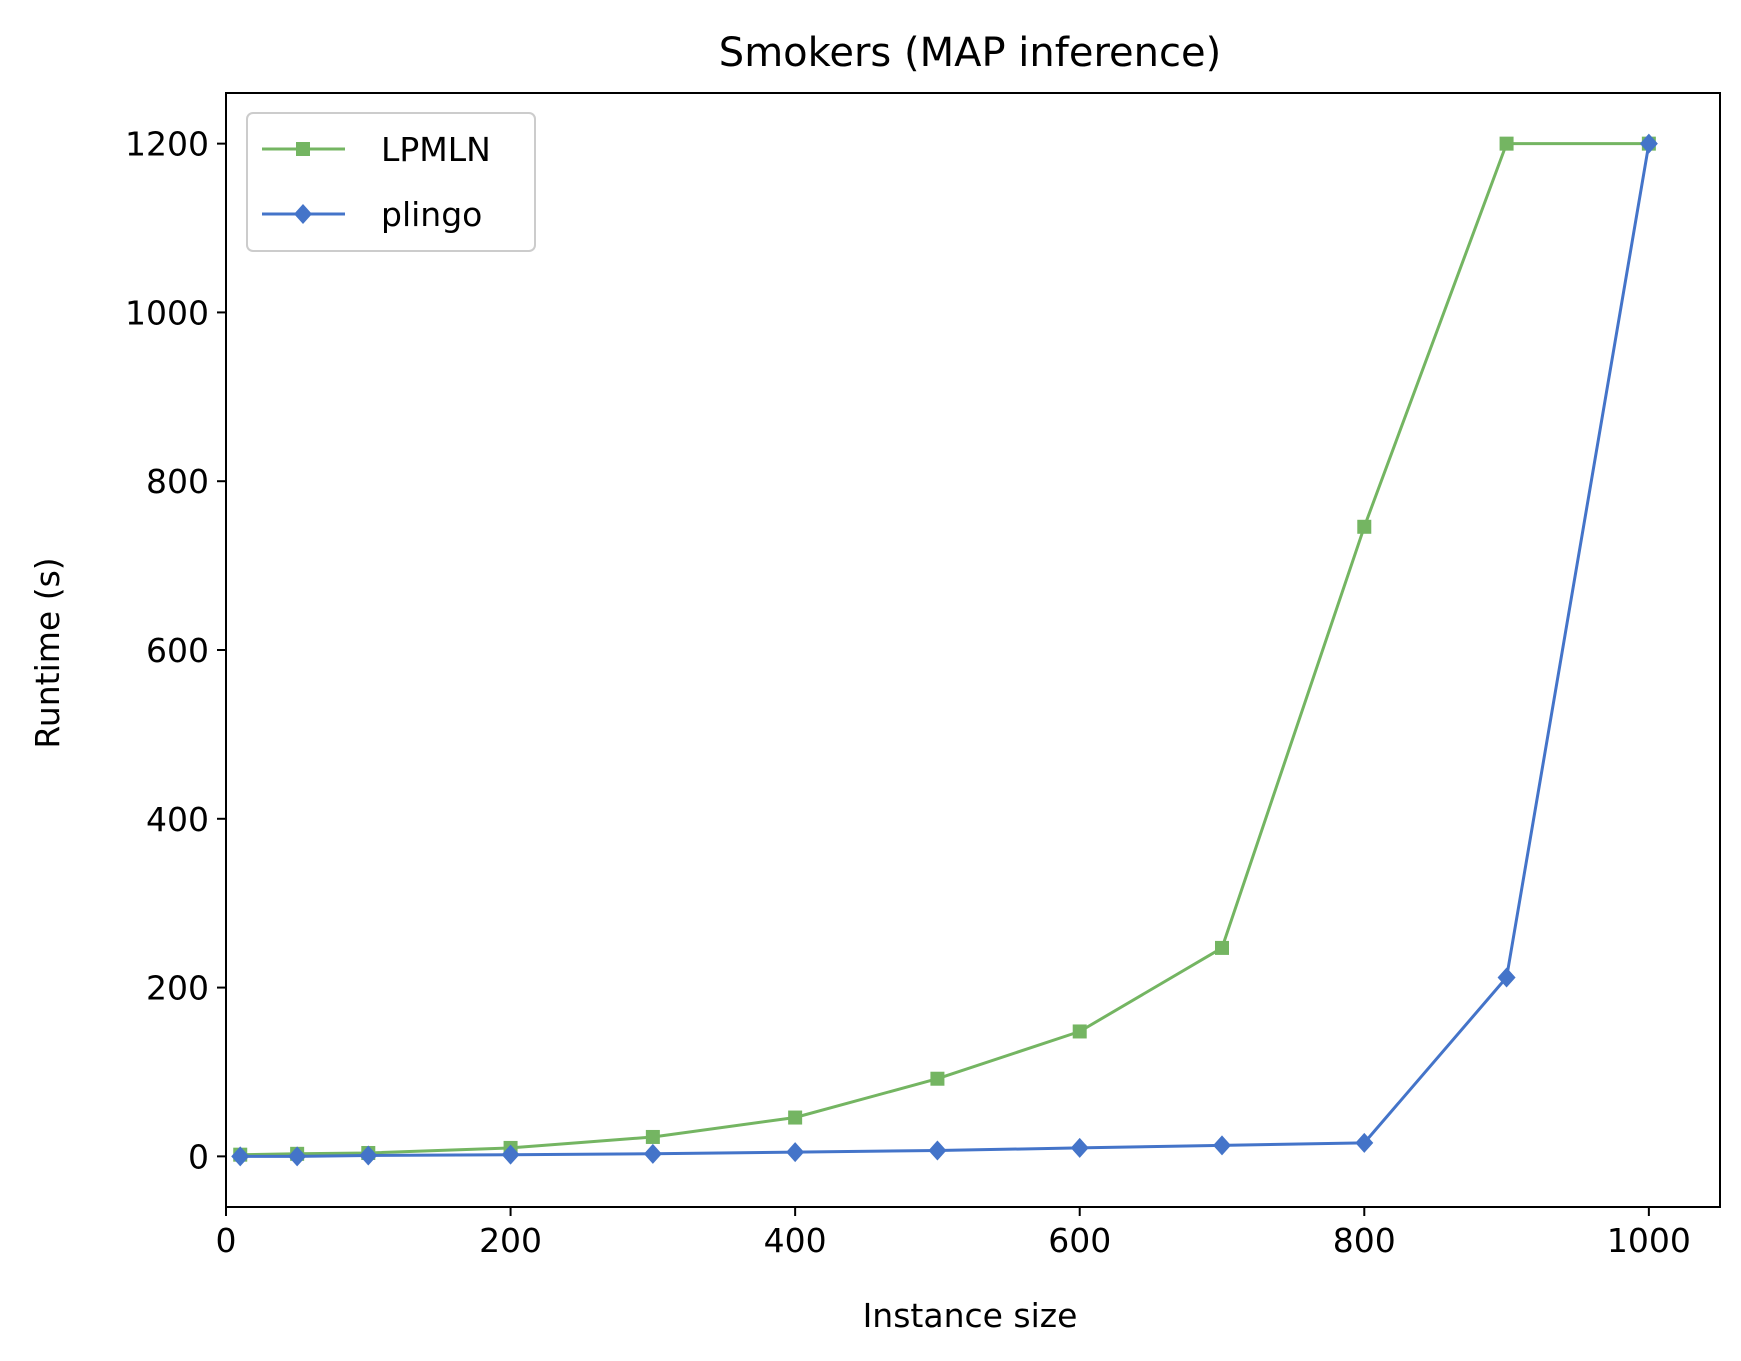 This screenshot has height=1361, width=1741. What do you see at coordinates (177, 988) in the screenshot?
I see `y-tick-label: 200` at bounding box center [177, 988].